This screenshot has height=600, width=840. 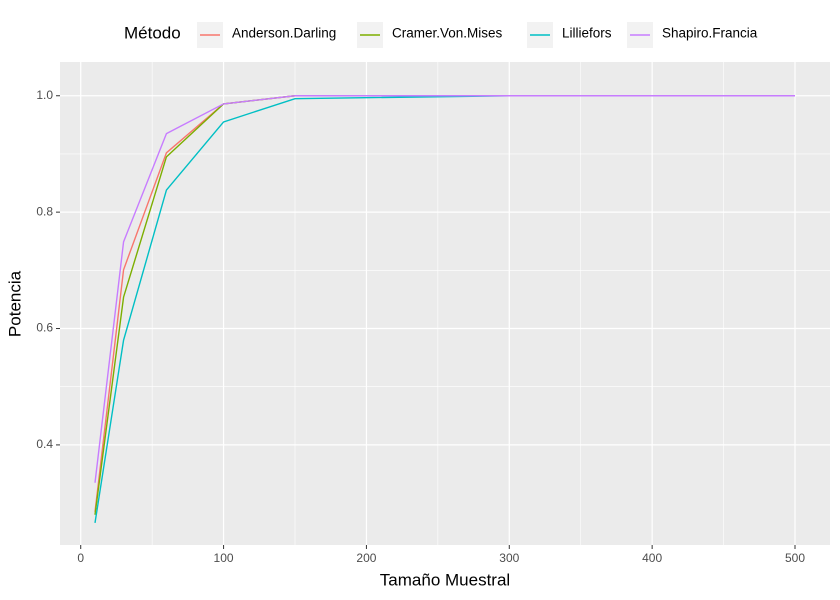 I want to click on x-tick-label: 300, so click(x=509, y=558).